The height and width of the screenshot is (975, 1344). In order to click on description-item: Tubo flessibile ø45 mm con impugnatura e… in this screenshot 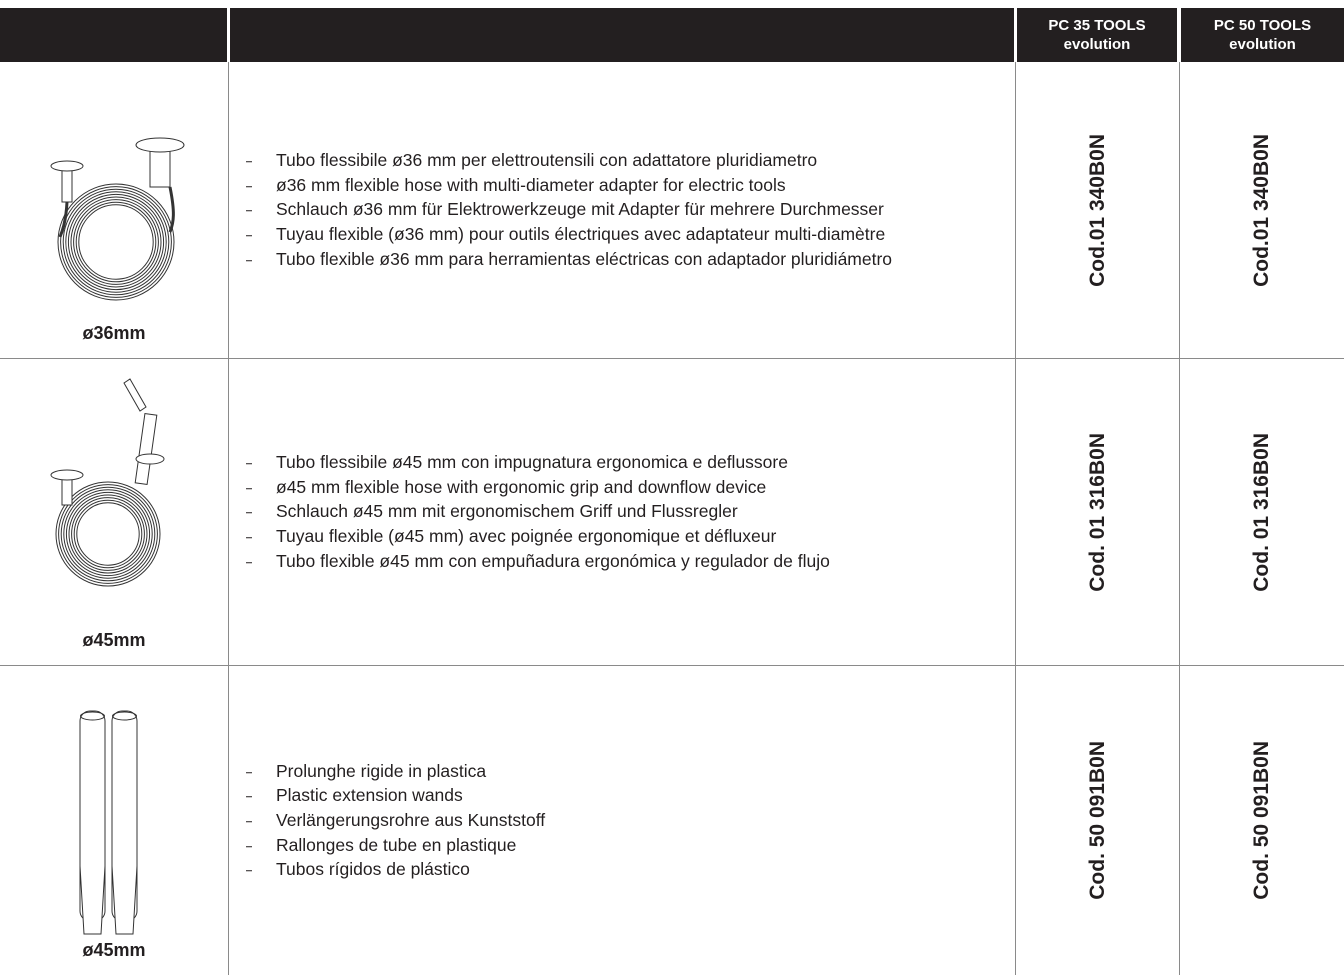, I will do `click(625, 462)`.